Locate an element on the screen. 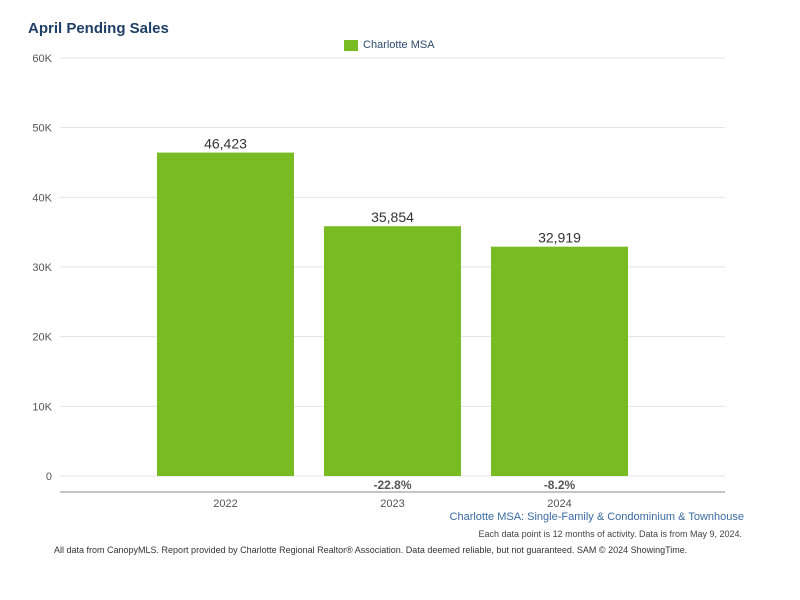 The image size is (800, 600). x-tick-label: 2022 is located at coordinates (225, 504).